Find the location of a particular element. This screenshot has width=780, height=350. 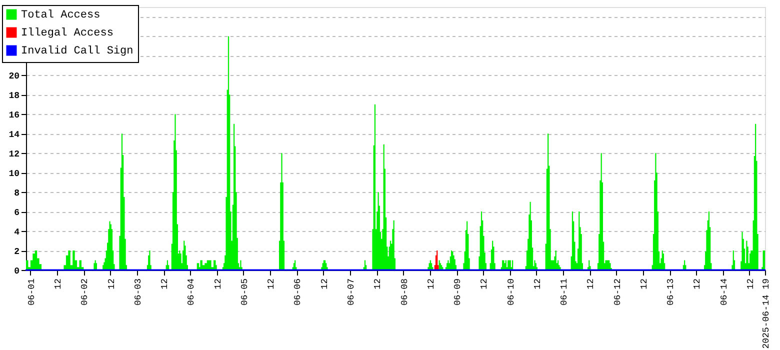

x-tick-label: 06-11 is located at coordinates (565, 292).